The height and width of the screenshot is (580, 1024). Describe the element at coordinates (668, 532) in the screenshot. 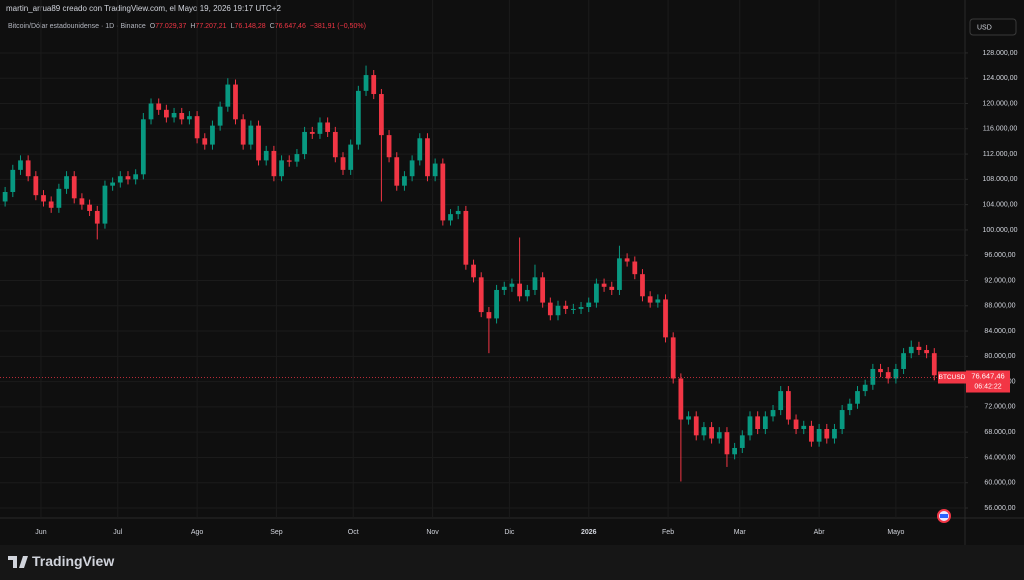

I see `x-tick-label: Feb` at that location.